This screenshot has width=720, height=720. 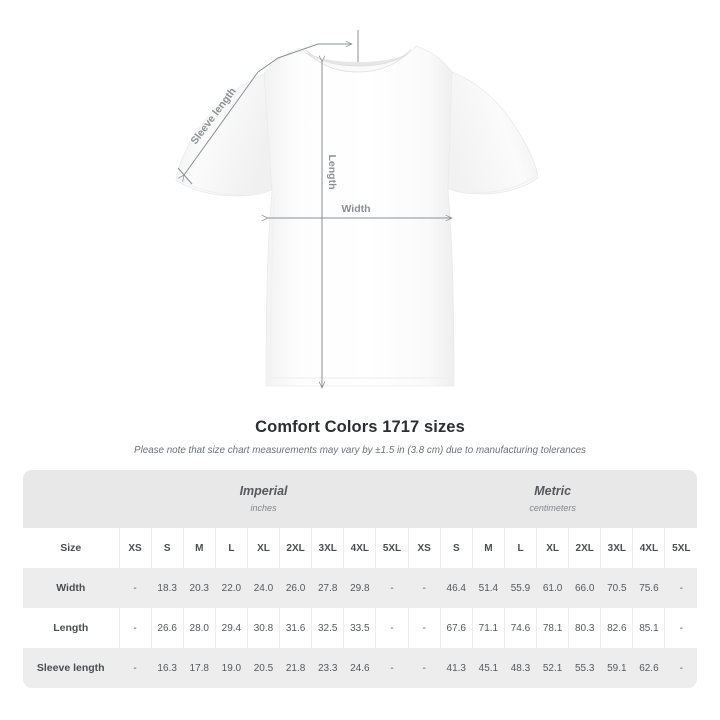 What do you see at coordinates (71, 668) in the screenshot?
I see `measurement-label: Sleeve length` at bounding box center [71, 668].